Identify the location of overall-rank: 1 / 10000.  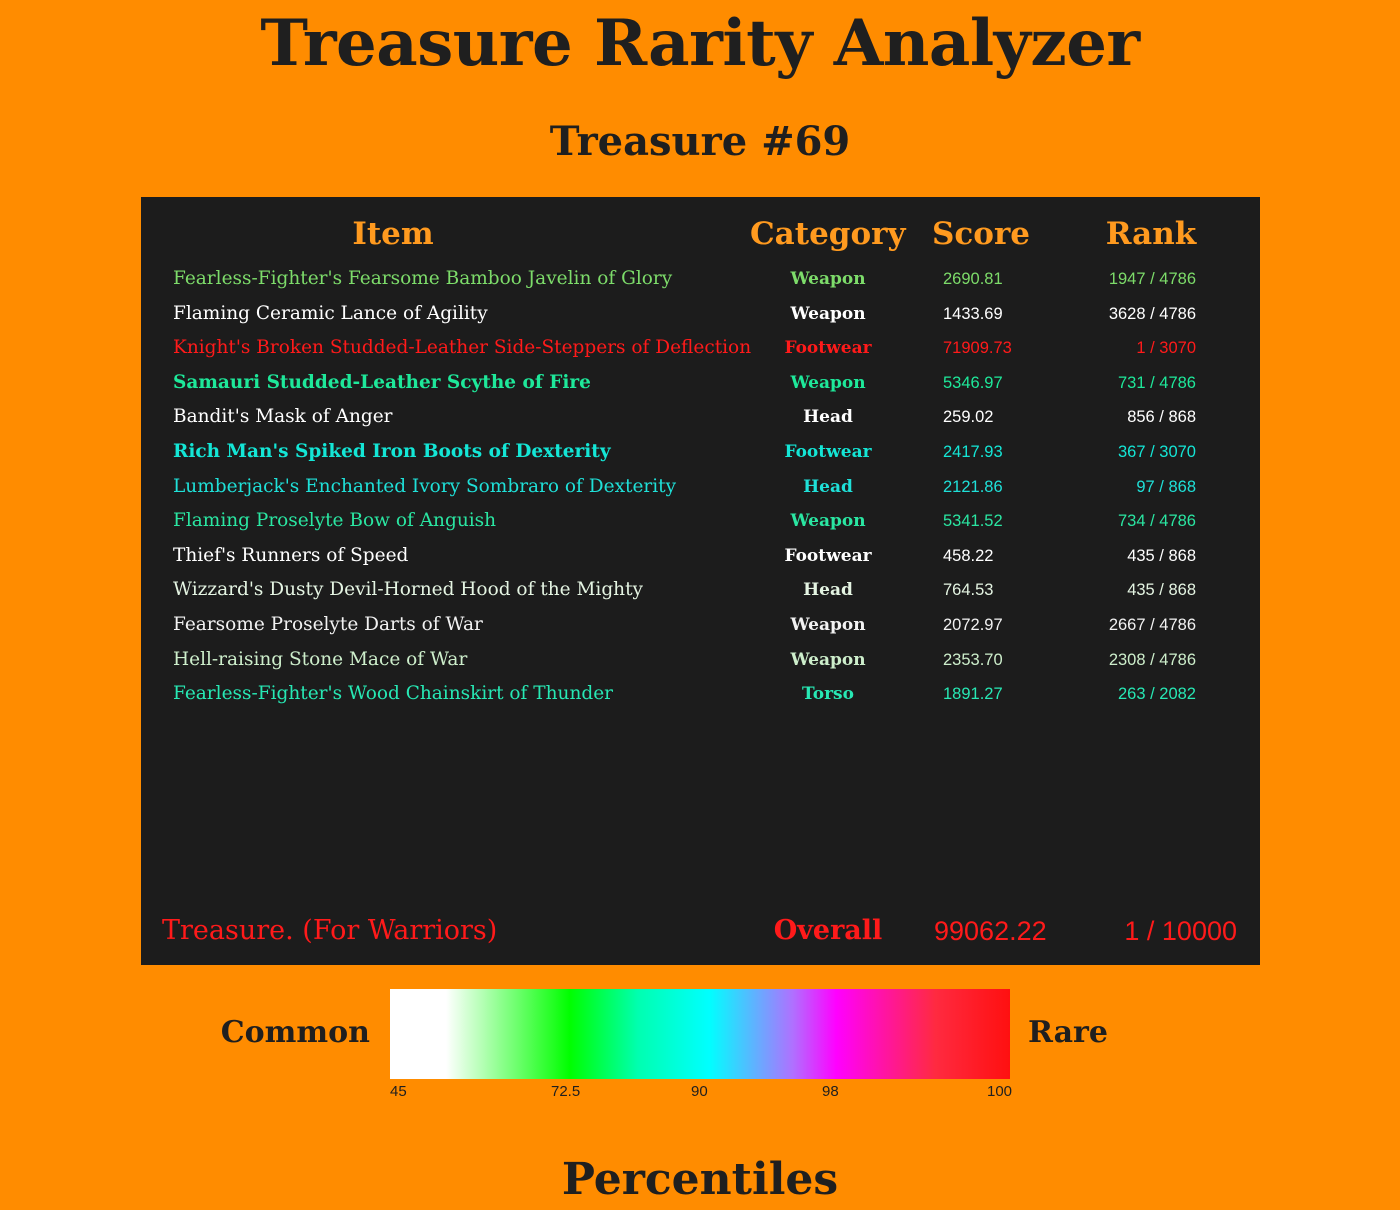
(1180, 931).